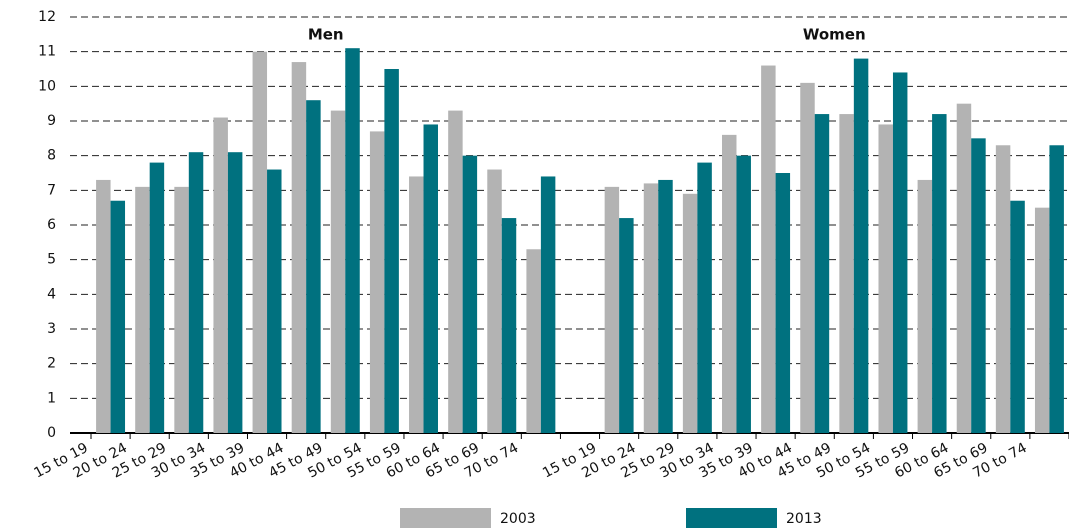 The image size is (1069, 530). I want to click on y-tick-label: 0, so click(51, 433).